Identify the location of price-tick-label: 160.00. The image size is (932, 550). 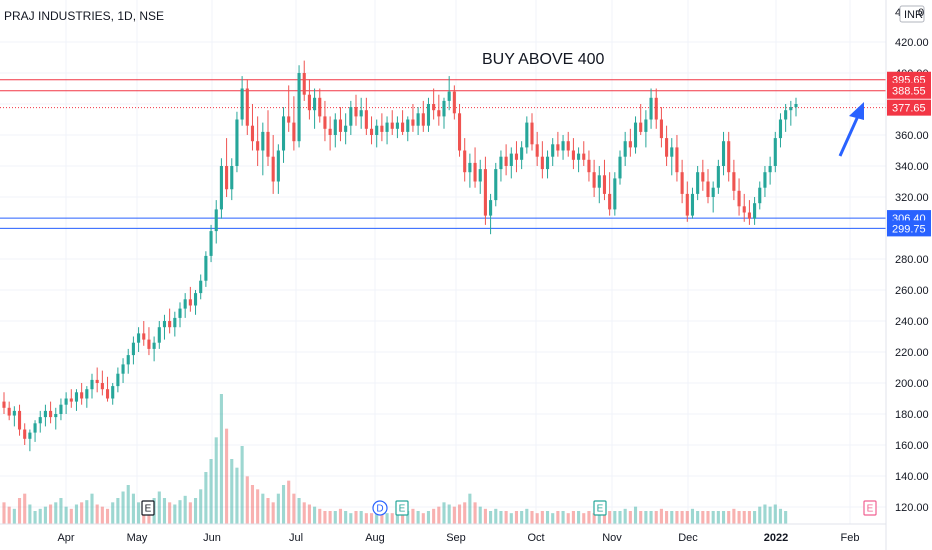
(912, 446).